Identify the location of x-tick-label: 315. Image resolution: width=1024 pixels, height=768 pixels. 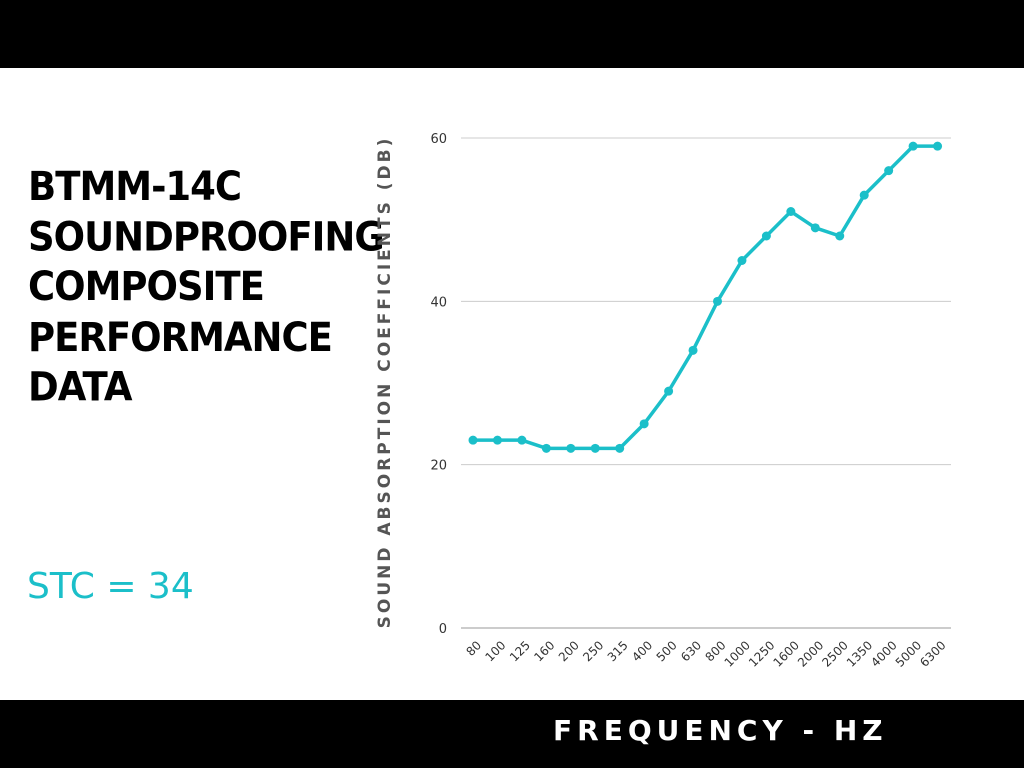
(618, 651).